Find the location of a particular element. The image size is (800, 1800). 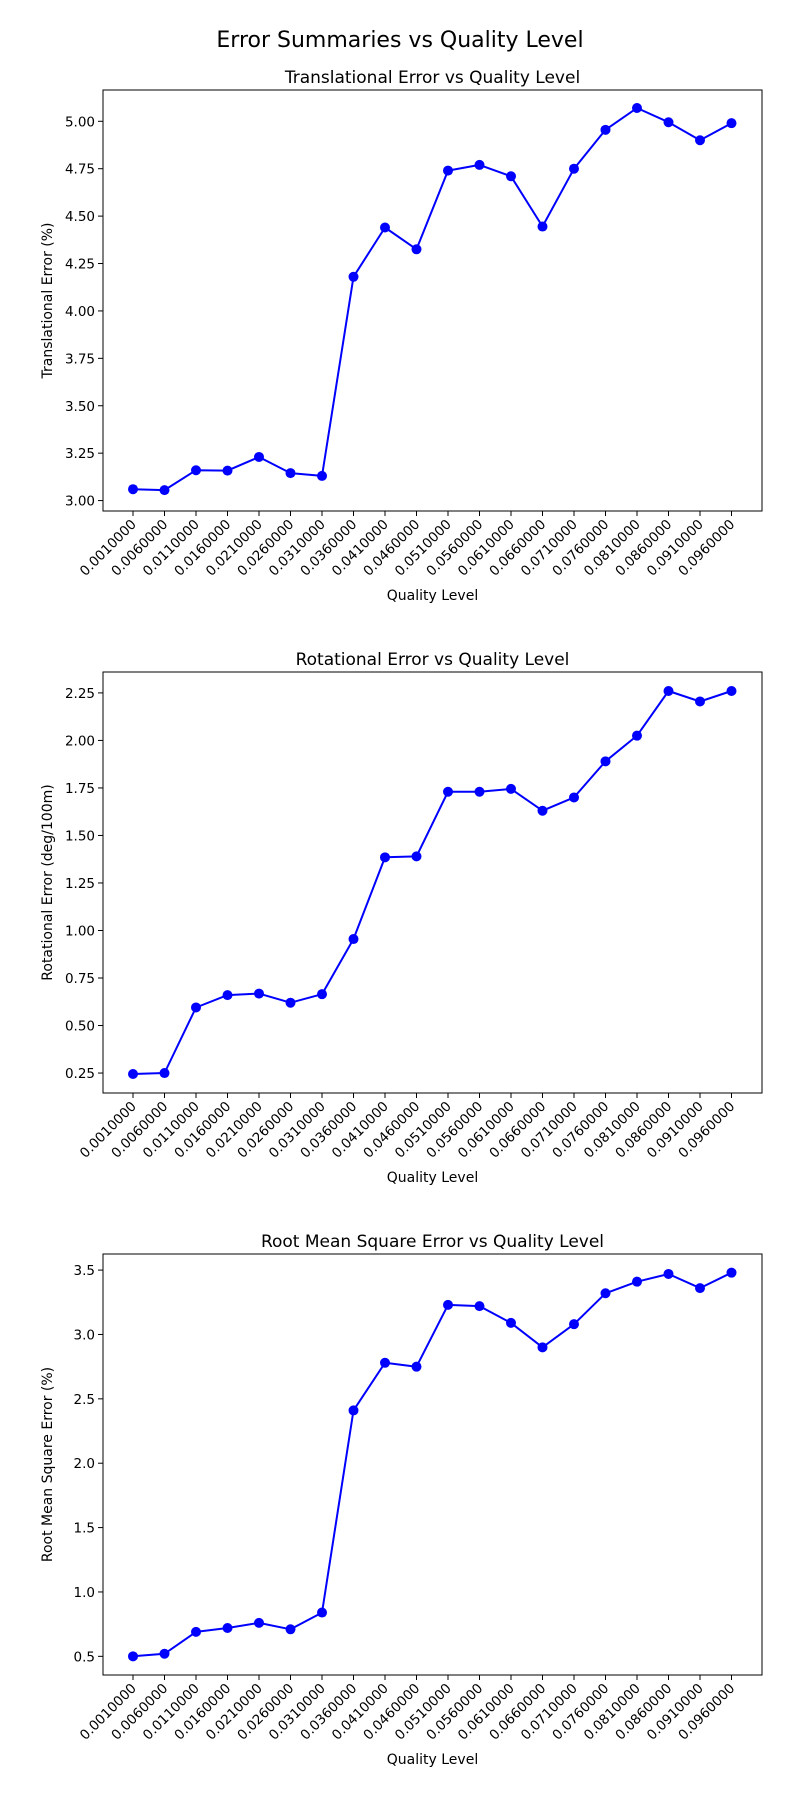

subplot-title: Root Mean Square Error vs Quality Level is located at coordinates (432, 1242).